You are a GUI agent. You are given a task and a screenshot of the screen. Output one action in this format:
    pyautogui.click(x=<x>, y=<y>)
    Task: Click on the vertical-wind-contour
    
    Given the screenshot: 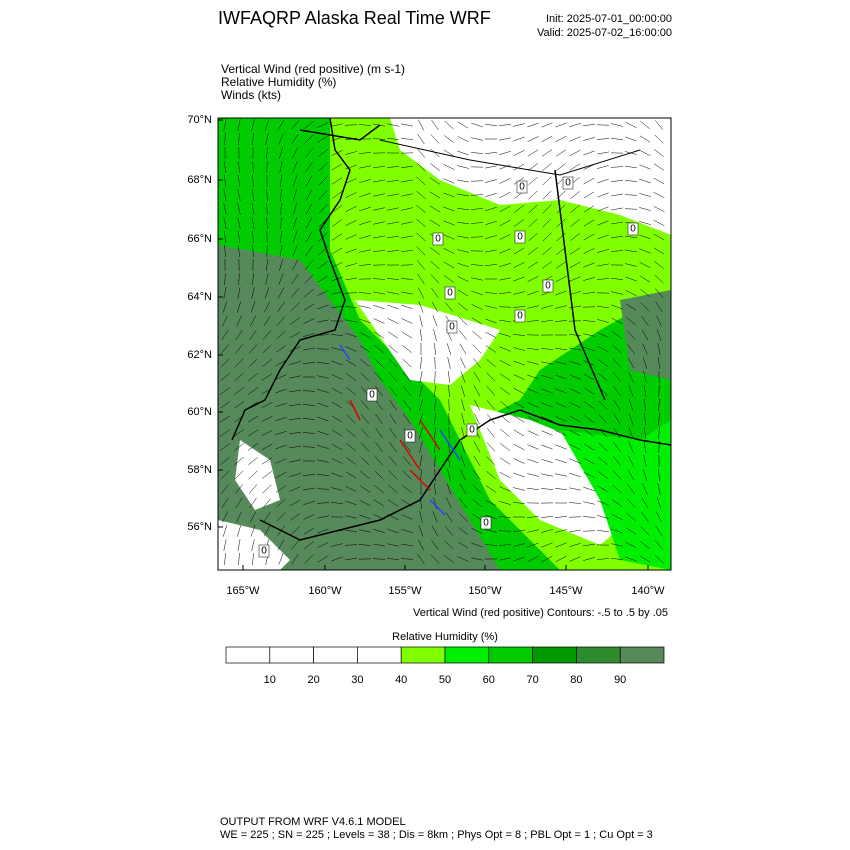 What is the action you would take?
    pyautogui.click(x=400, y=430)
    